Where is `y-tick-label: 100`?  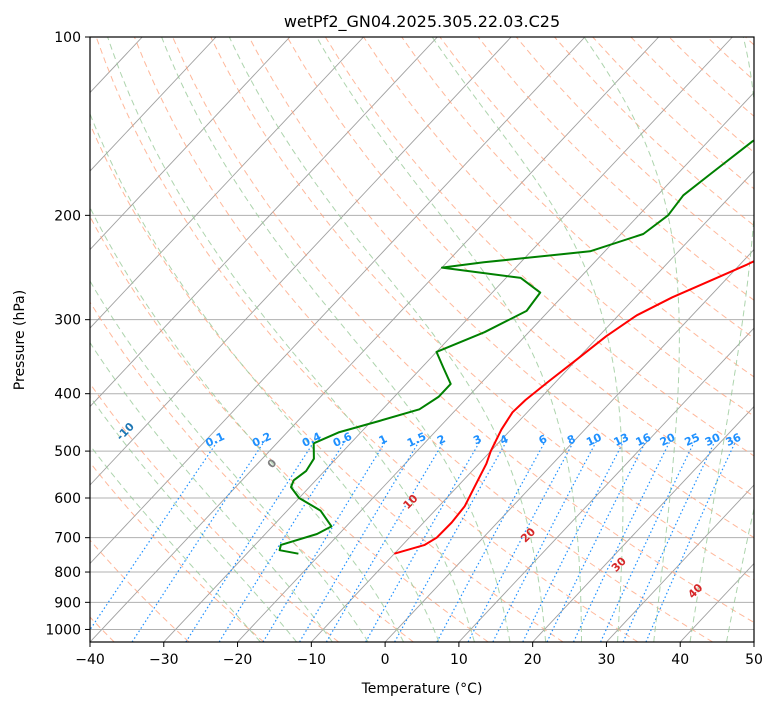 y-tick-label: 100 is located at coordinates (67, 38).